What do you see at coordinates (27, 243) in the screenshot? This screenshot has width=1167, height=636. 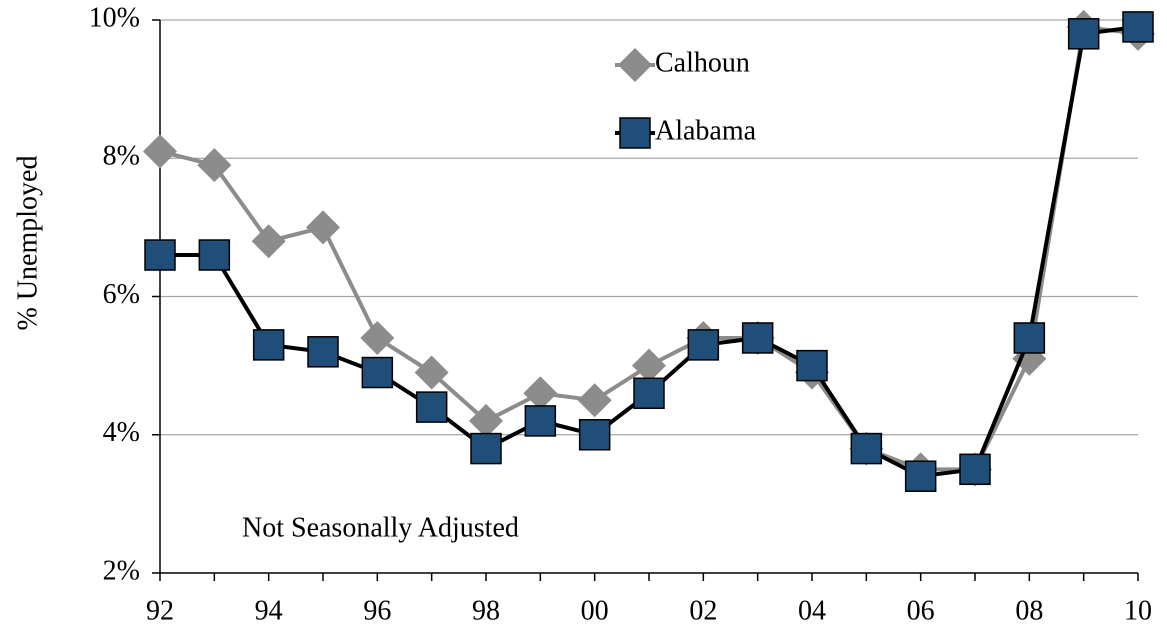 I see `y-axis-label: % Unemployed` at bounding box center [27, 243].